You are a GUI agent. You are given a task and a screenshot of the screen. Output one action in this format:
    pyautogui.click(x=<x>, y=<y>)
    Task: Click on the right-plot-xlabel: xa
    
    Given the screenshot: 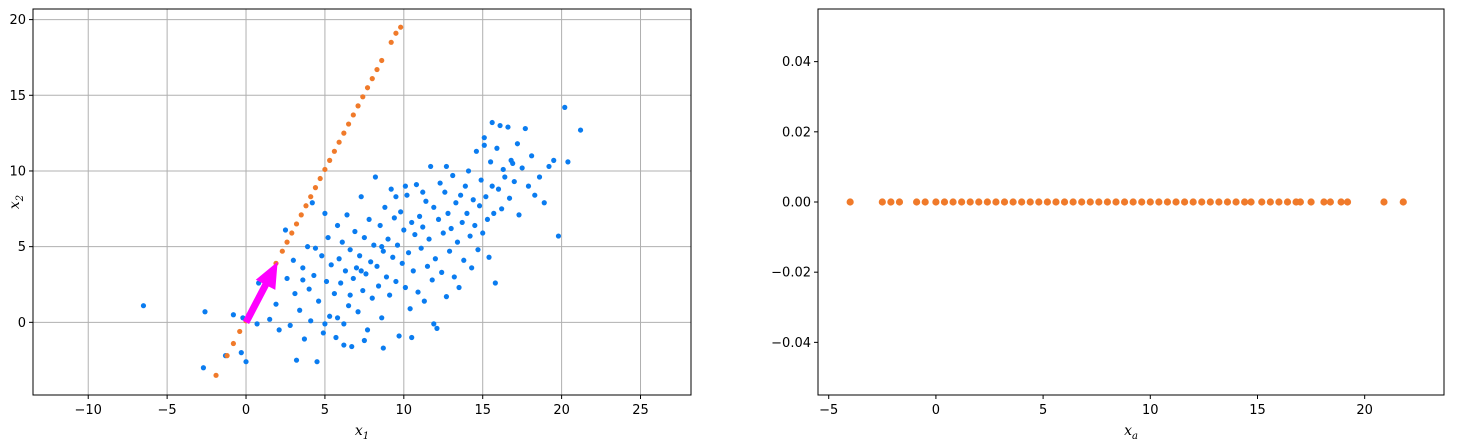 What is the action you would take?
    pyautogui.click(x=1131, y=432)
    